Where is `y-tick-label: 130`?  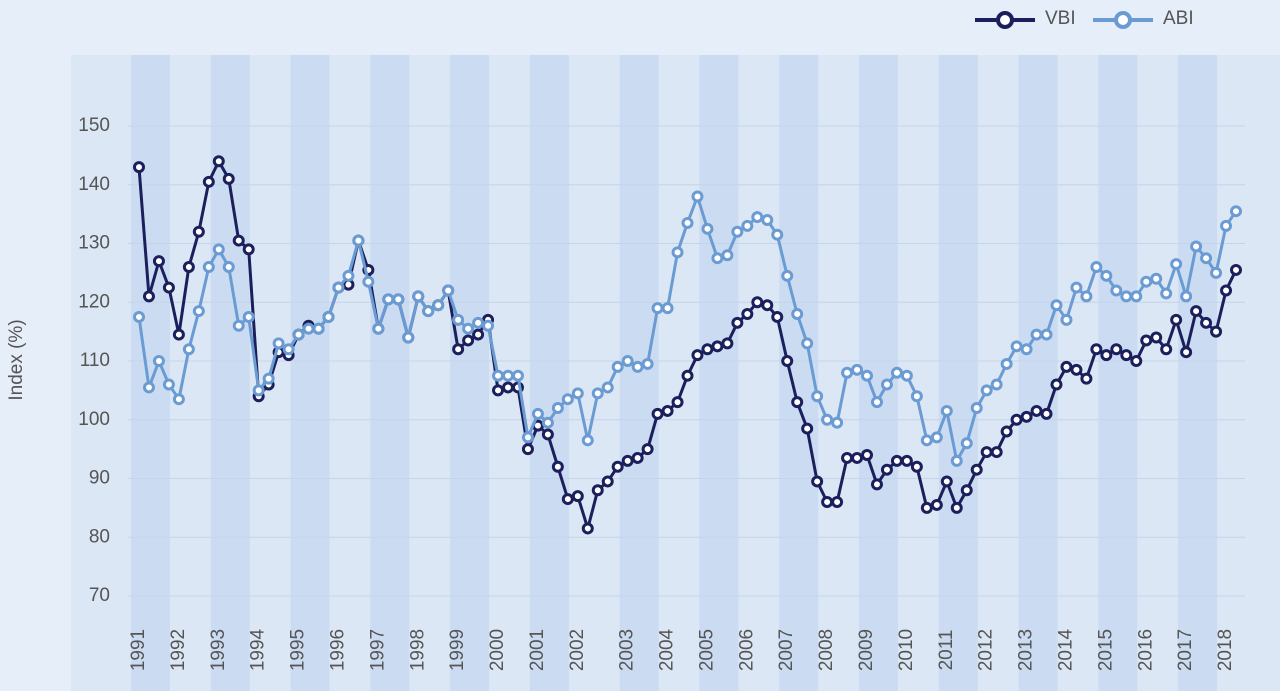 y-tick-label: 130 is located at coordinates (94, 243).